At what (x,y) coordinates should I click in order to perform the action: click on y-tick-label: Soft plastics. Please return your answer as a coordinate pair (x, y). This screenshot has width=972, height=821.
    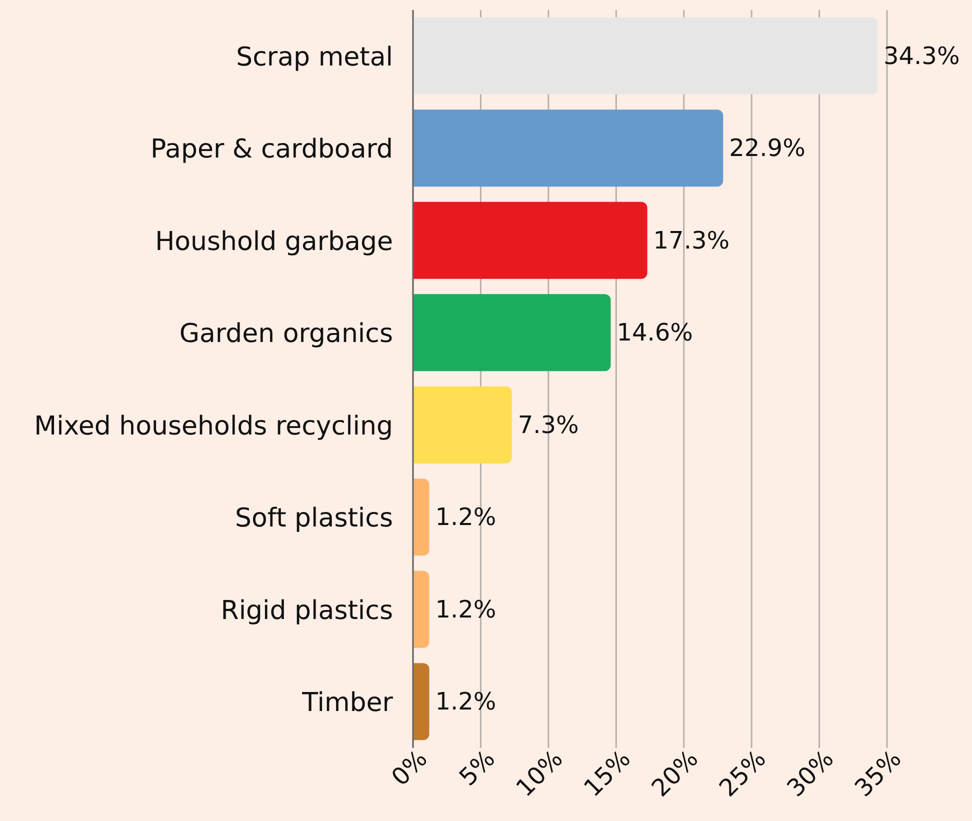
    Looking at the image, I should click on (313, 519).